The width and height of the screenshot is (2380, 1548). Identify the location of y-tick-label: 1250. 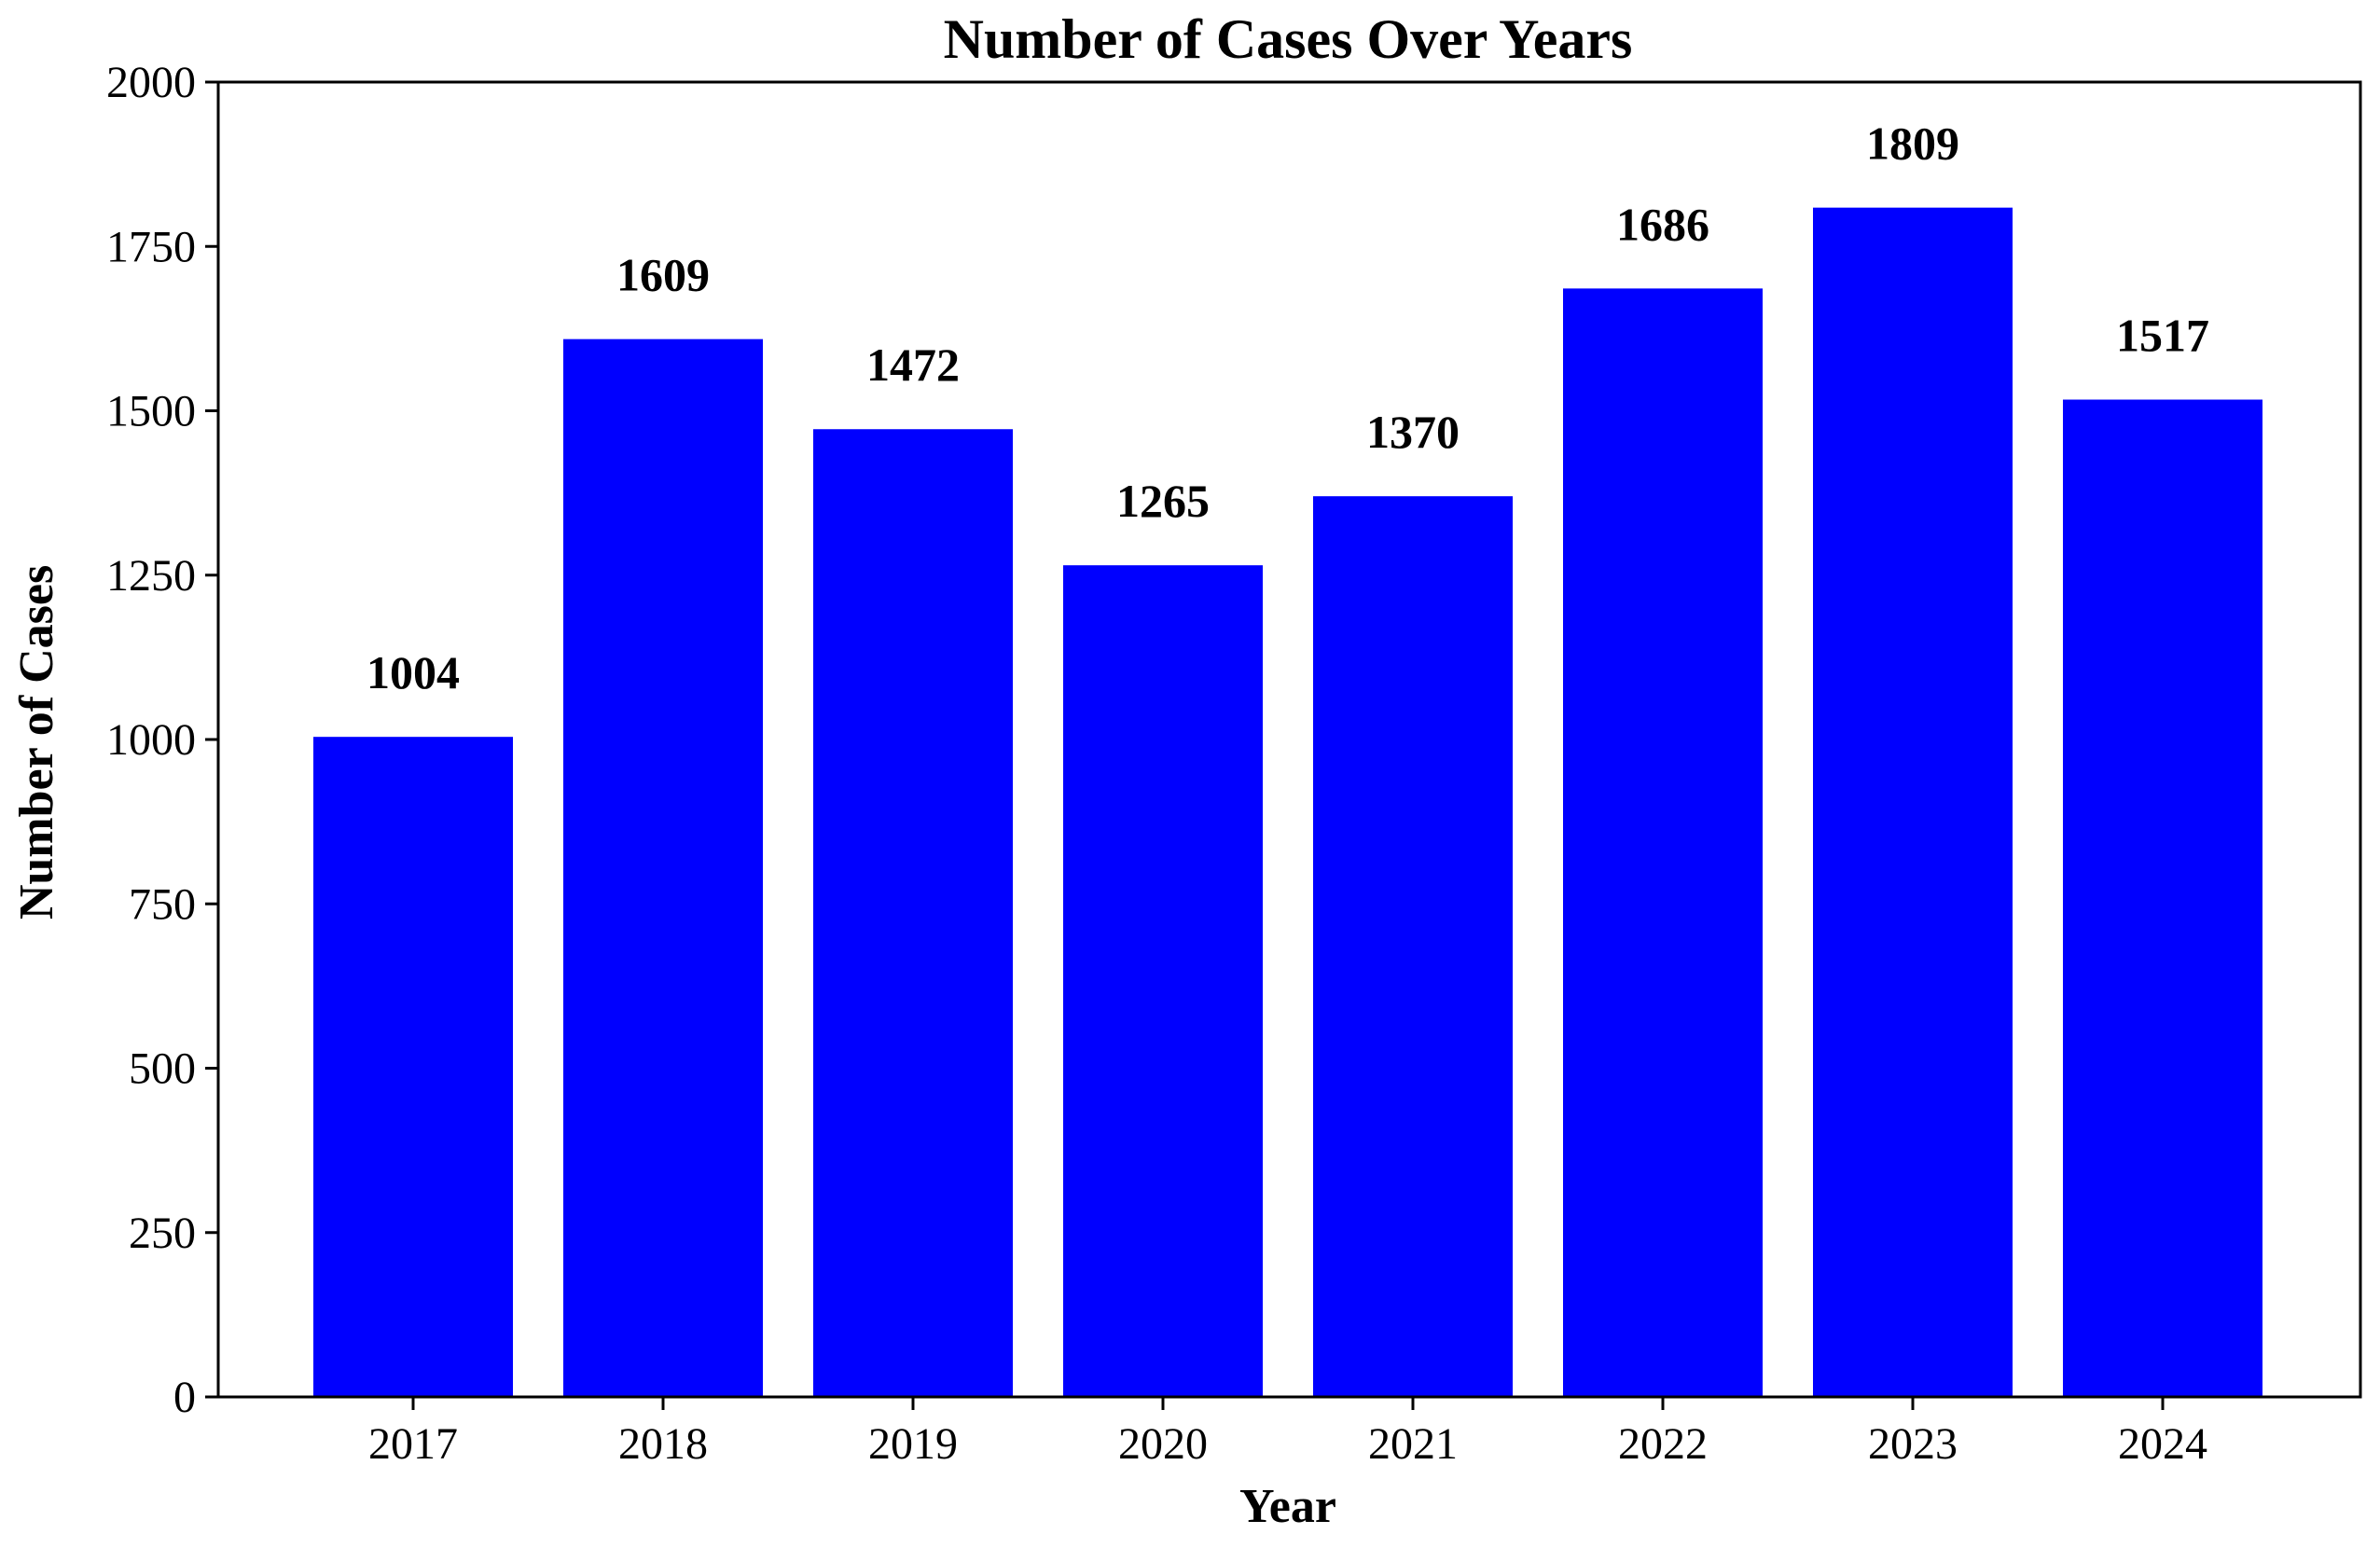
(151, 576).